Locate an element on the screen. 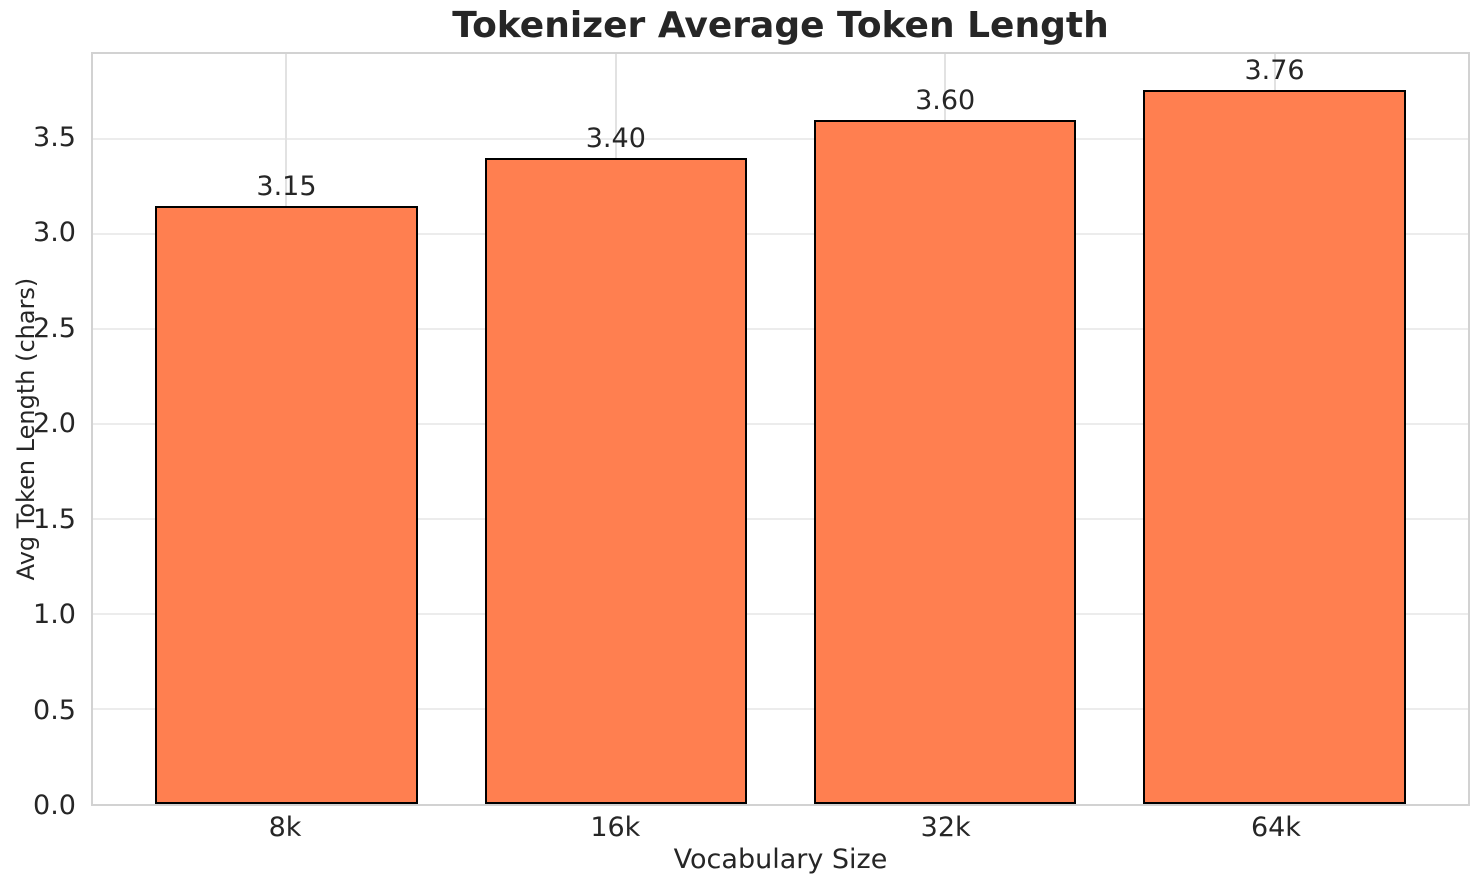 The height and width of the screenshot is (885, 1484). y-tick-label: 3.0 is located at coordinates (54, 233).